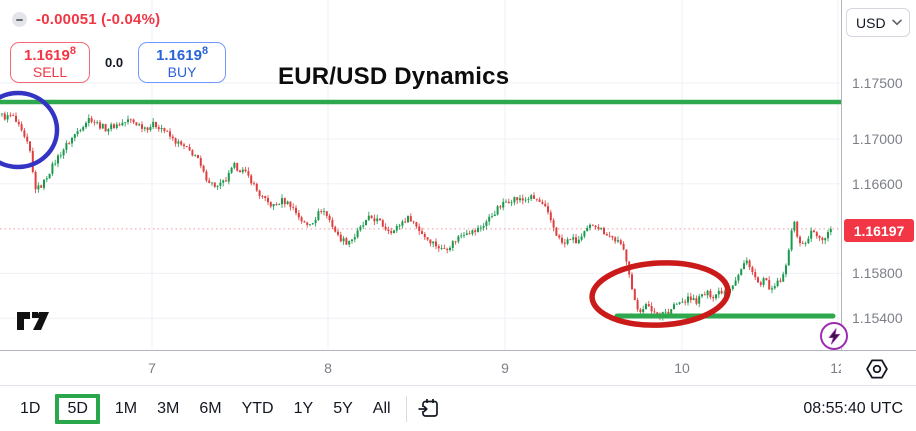 The height and width of the screenshot is (431, 916). Describe the element at coordinates (420, 368) in the screenshot. I see `time-tick-labels: 7 8 9 10 12` at that location.